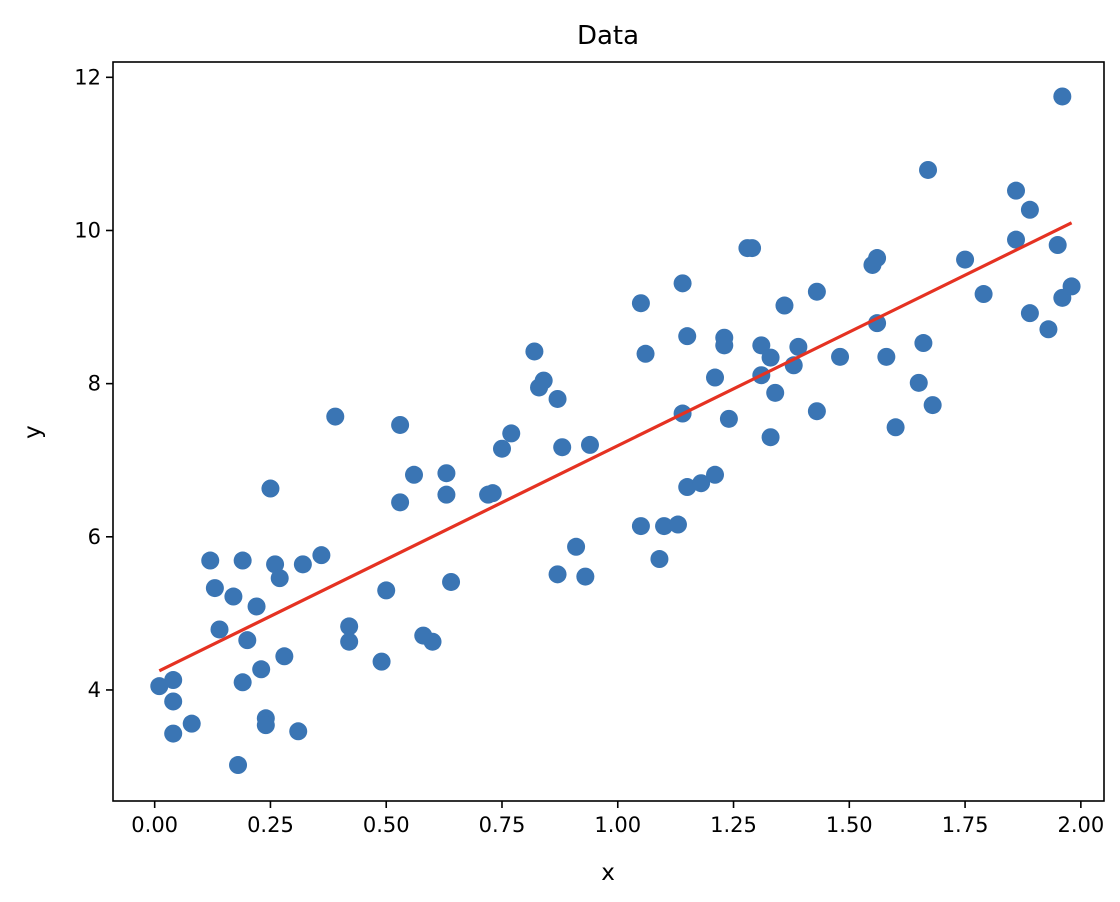 This screenshot has height=902, width=1120. Describe the element at coordinates (849, 825) in the screenshot. I see `x-tick-label: 1.50` at that location.